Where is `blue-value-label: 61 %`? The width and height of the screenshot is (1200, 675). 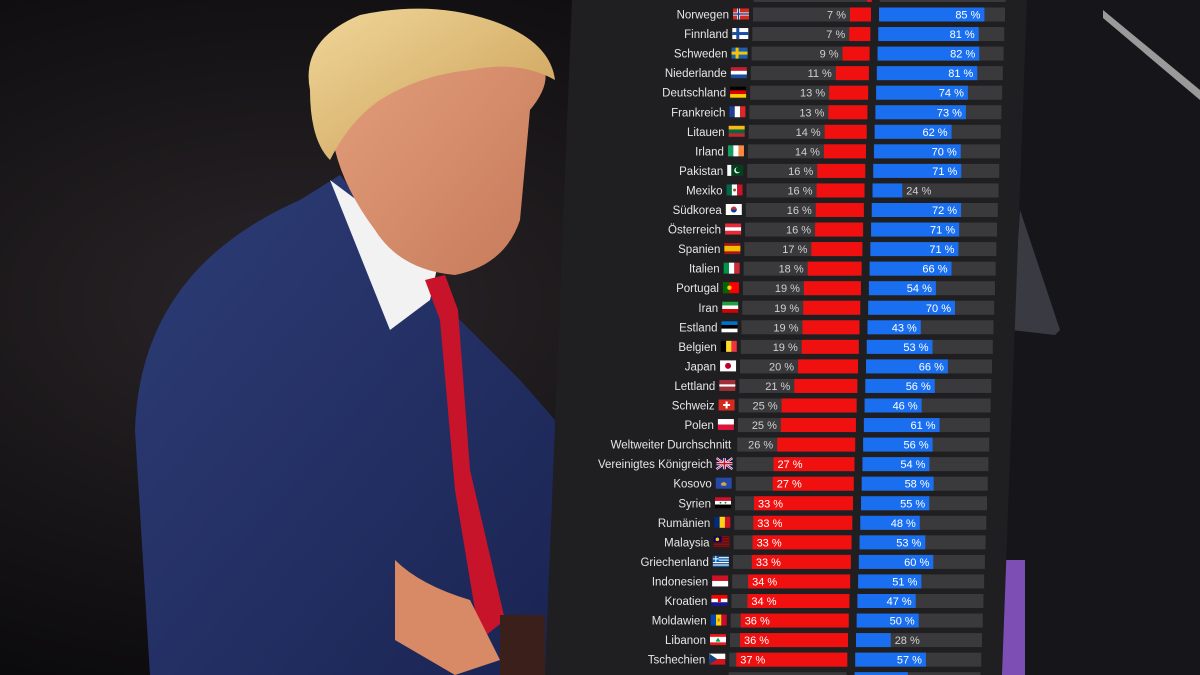
blue-value-label: 61 % is located at coordinates (922, 426).